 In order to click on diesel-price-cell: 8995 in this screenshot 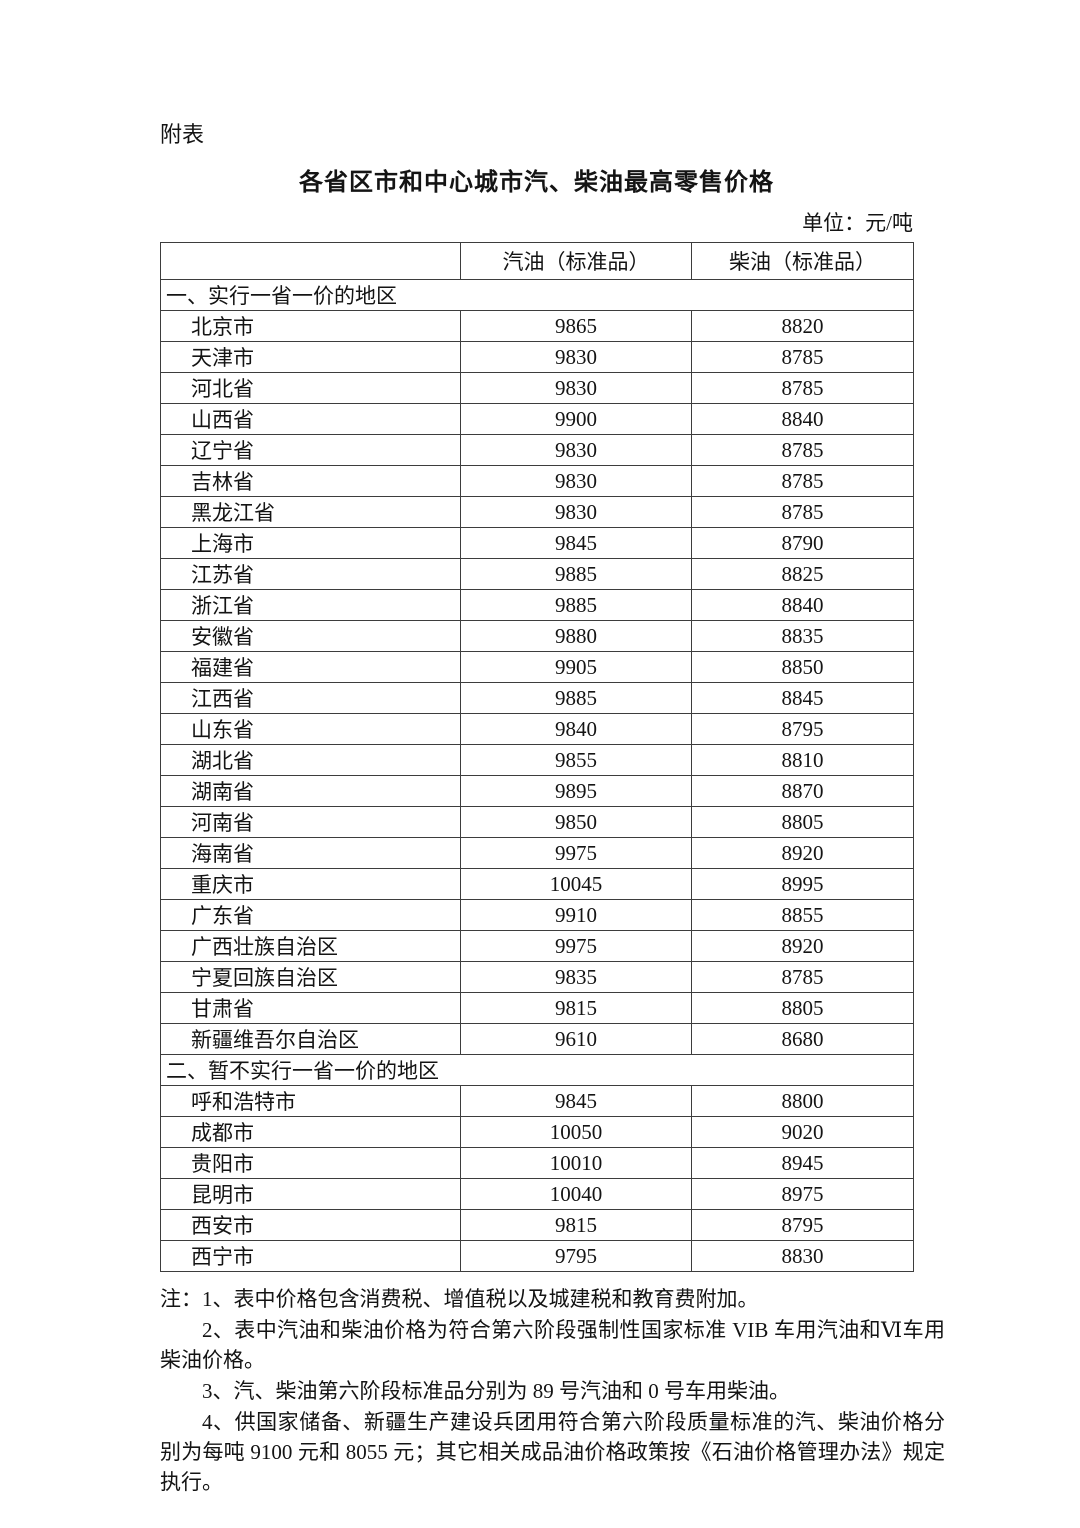, I will do `click(802, 884)`.